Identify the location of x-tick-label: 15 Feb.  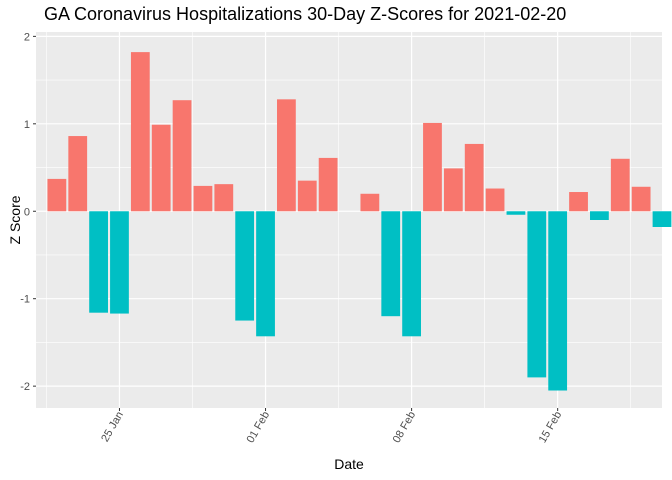
(551, 428).